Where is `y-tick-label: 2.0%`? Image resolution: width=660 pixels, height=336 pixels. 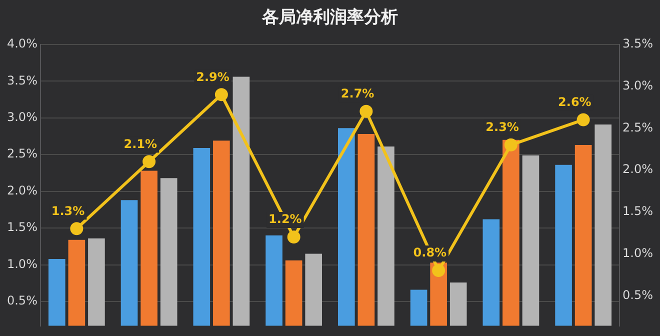
y-tick-label: 2.0% is located at coordinates (22, 190).